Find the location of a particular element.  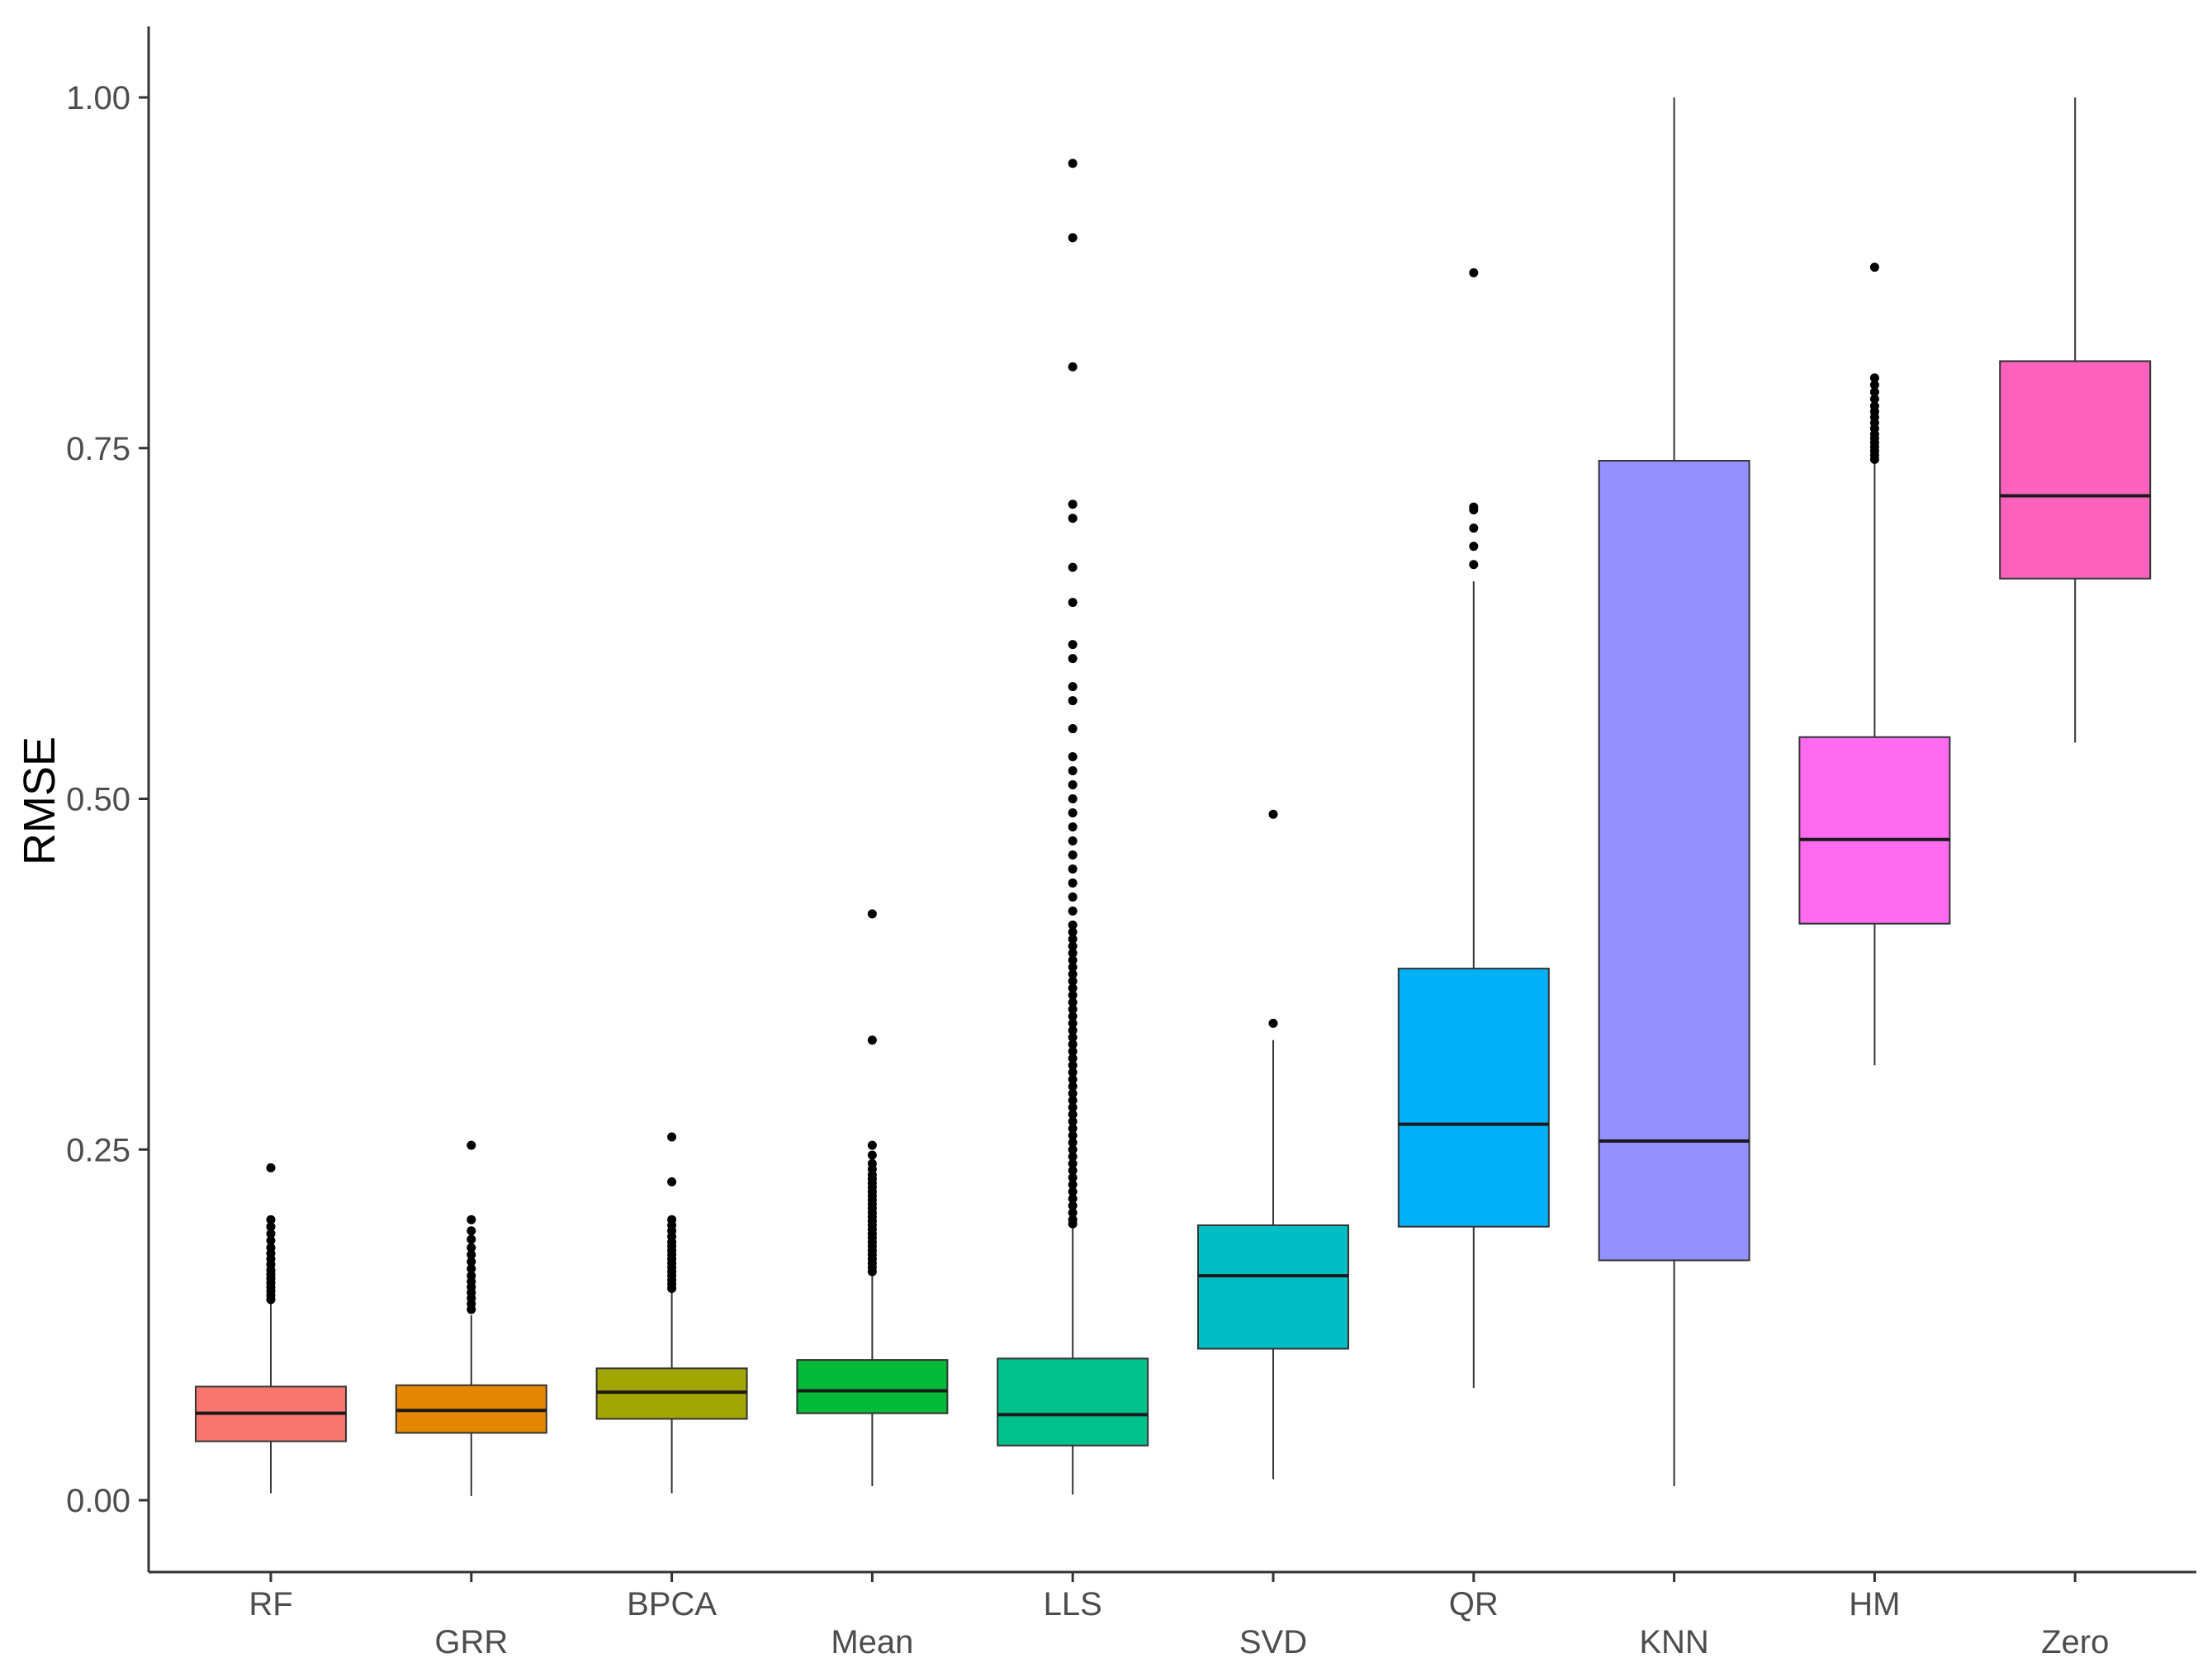

y-tick-label: 0.00 is located at coordinates (98, 1501).